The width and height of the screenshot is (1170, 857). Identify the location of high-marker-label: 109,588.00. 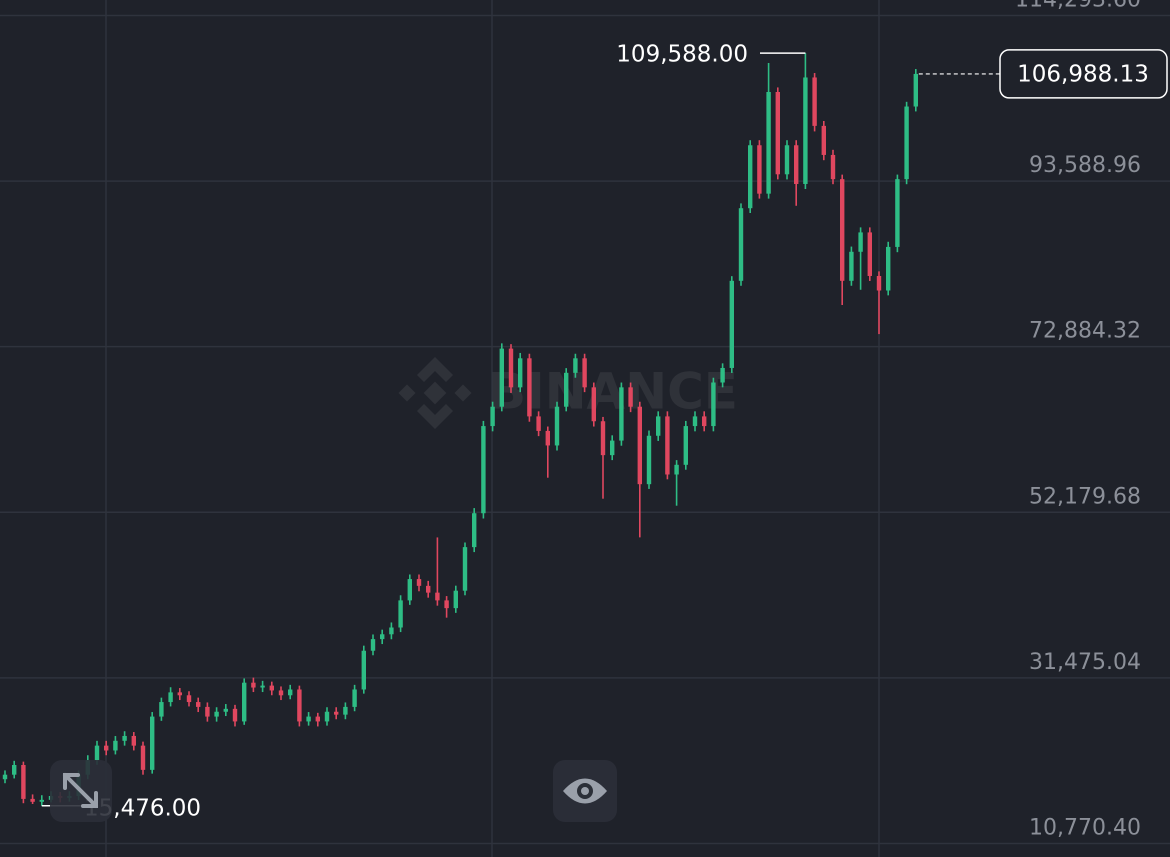
(682, 55).